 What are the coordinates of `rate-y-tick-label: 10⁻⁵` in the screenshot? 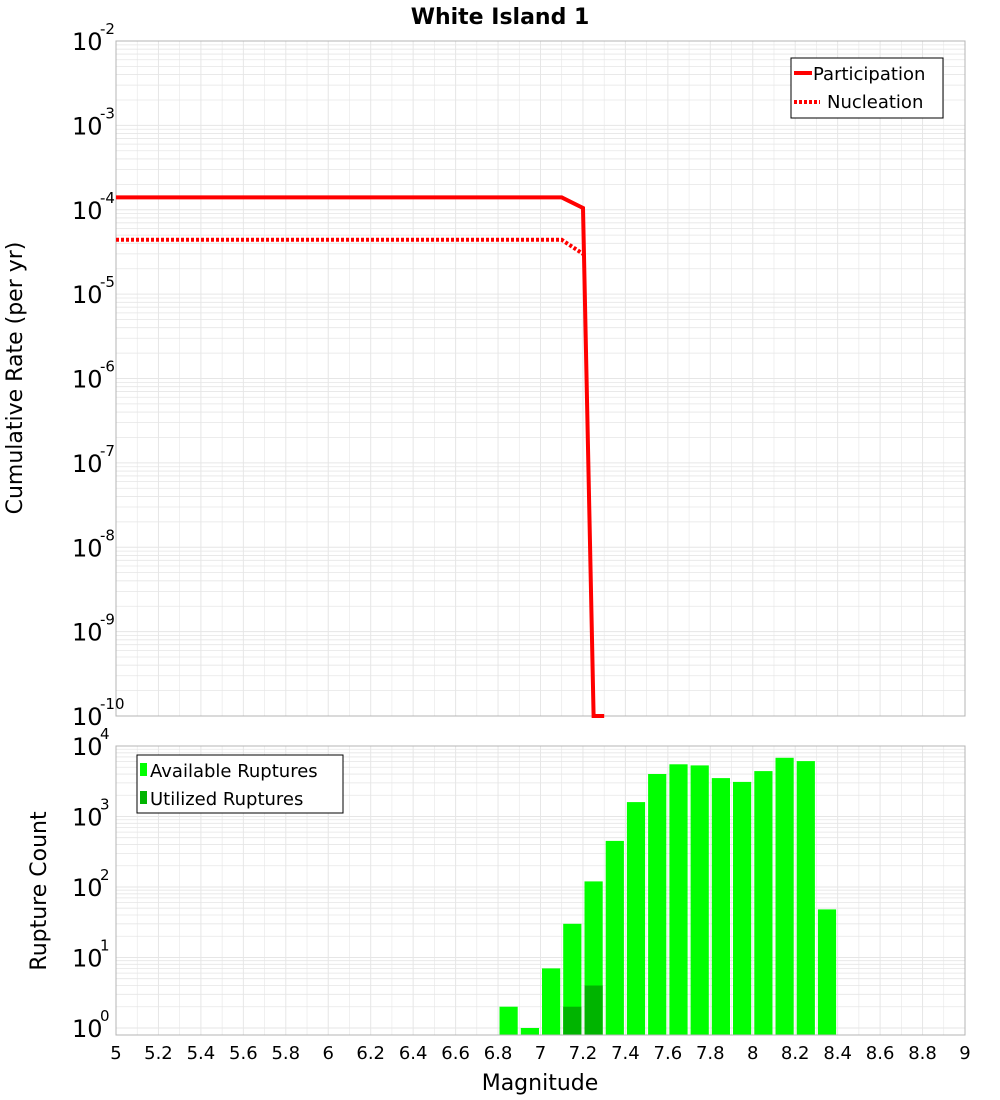 It's located at (93, 291).